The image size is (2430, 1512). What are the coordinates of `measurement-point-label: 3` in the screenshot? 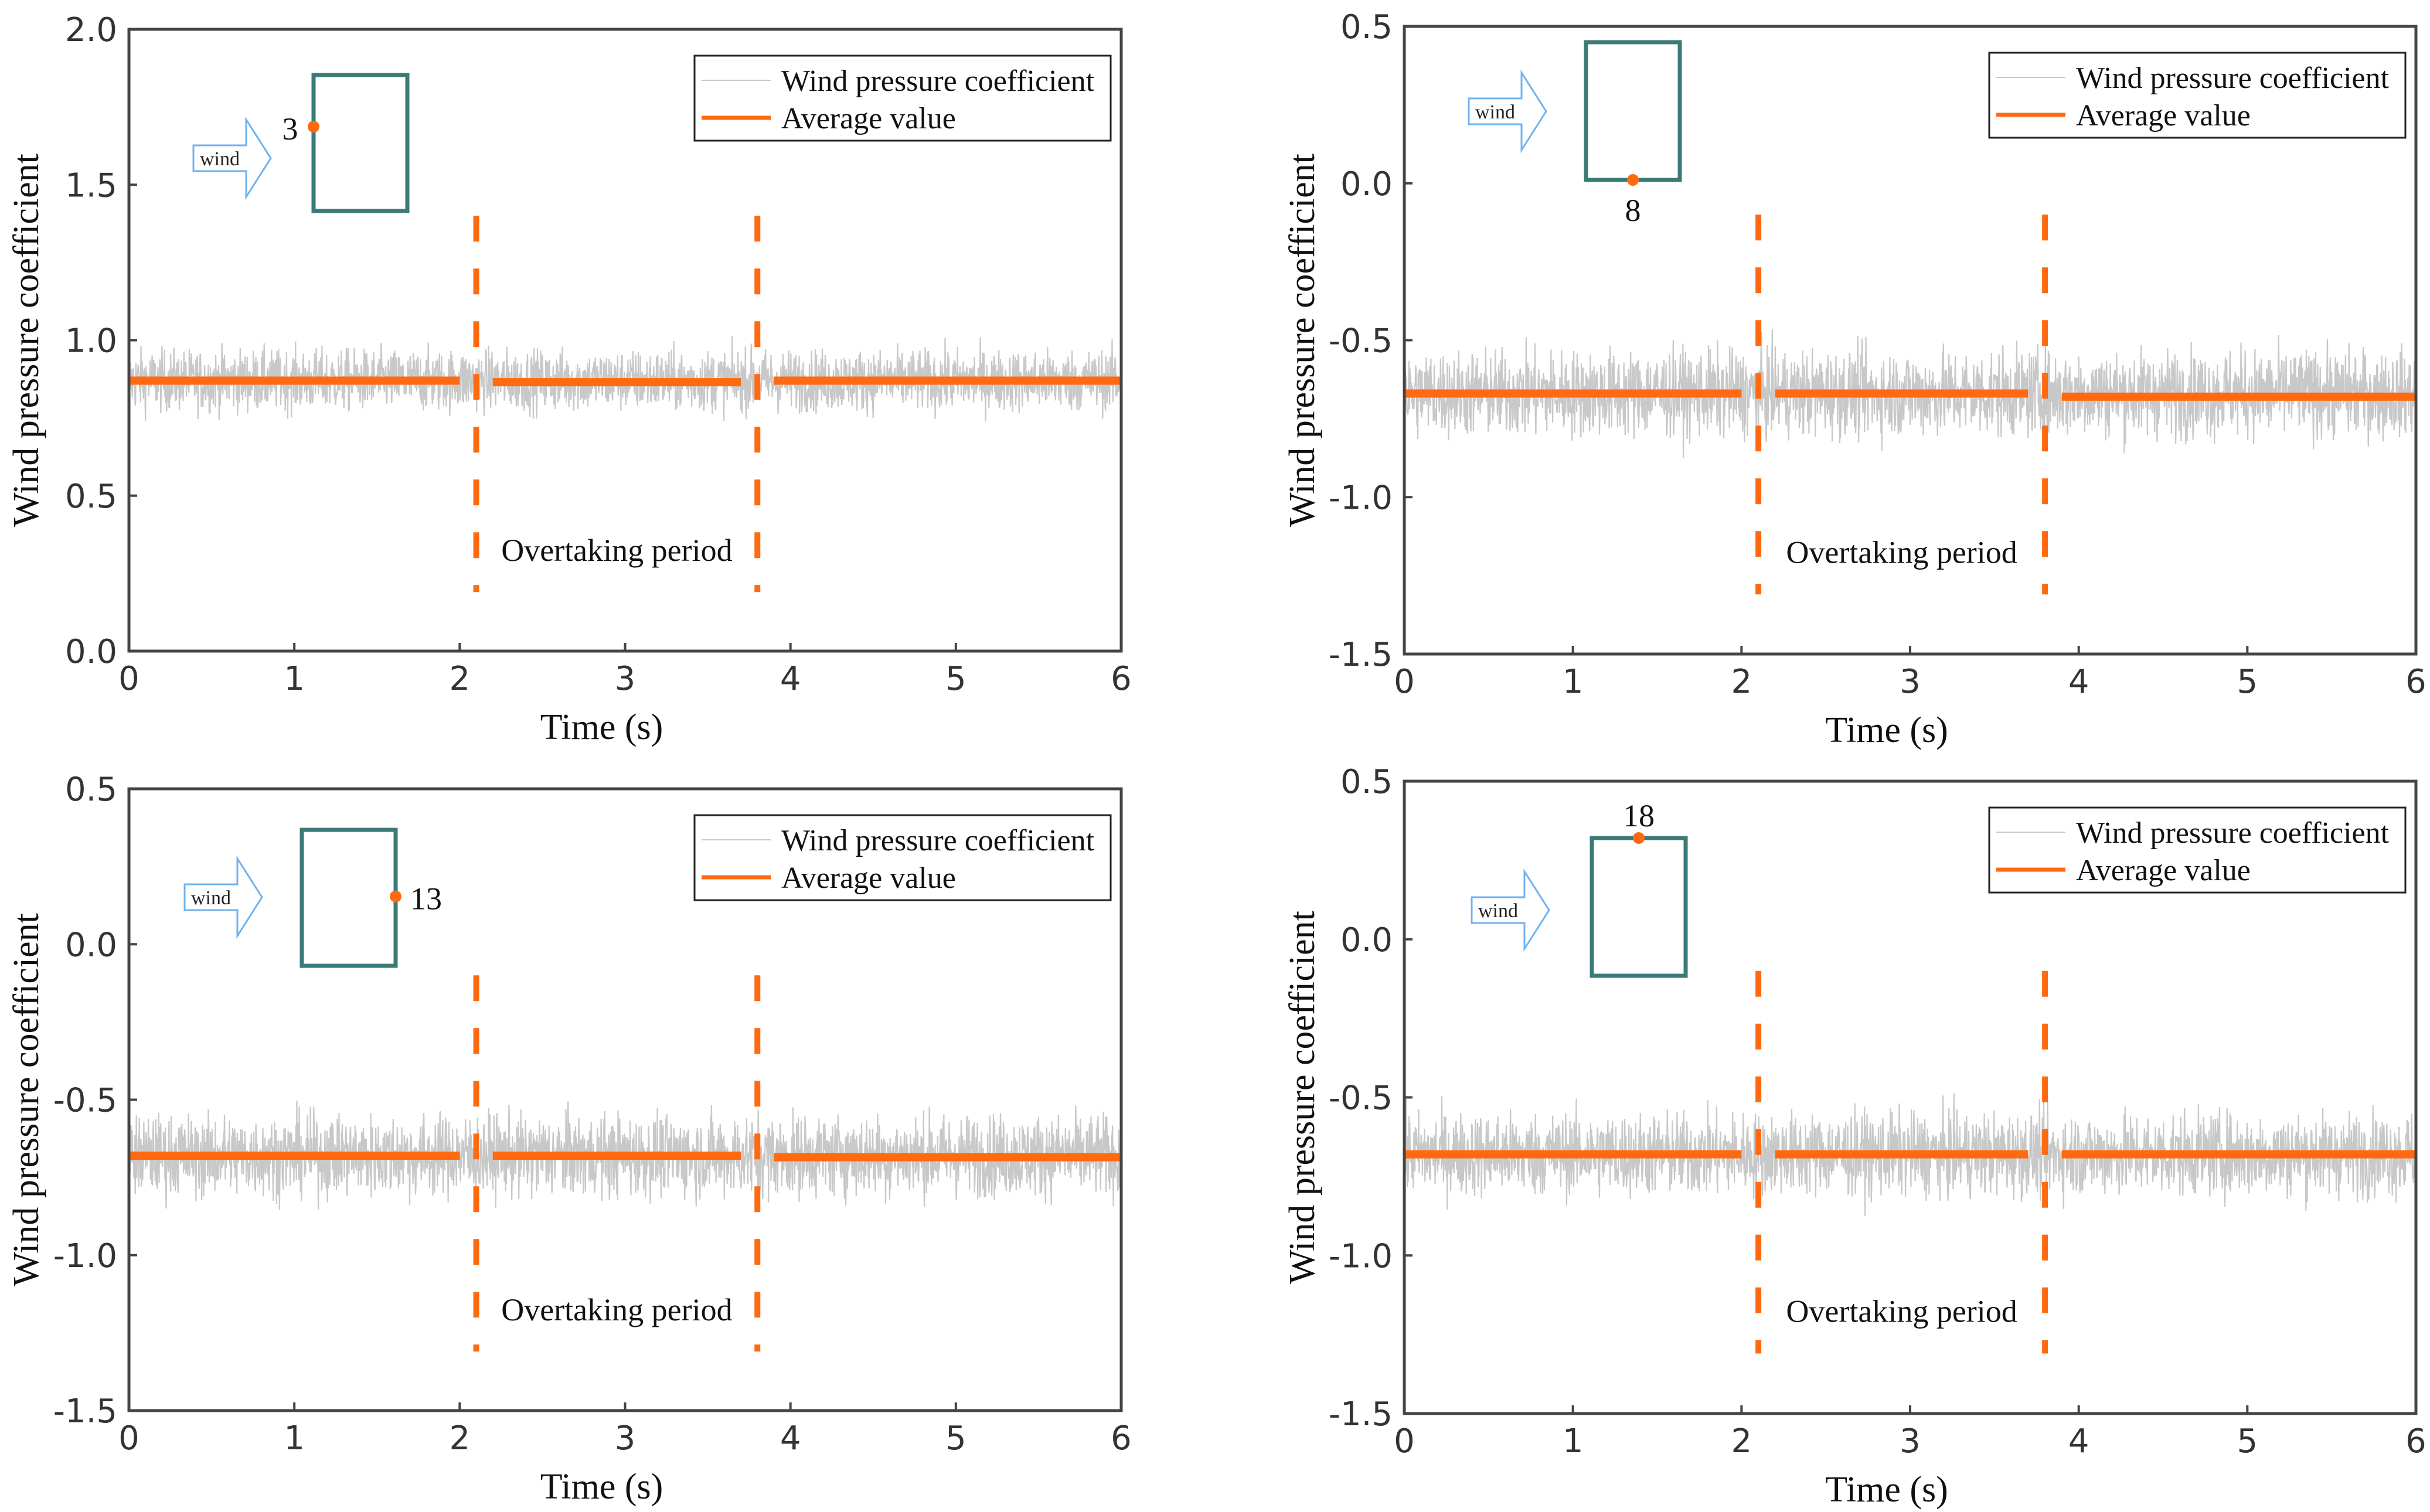 It's located at (290, 129).